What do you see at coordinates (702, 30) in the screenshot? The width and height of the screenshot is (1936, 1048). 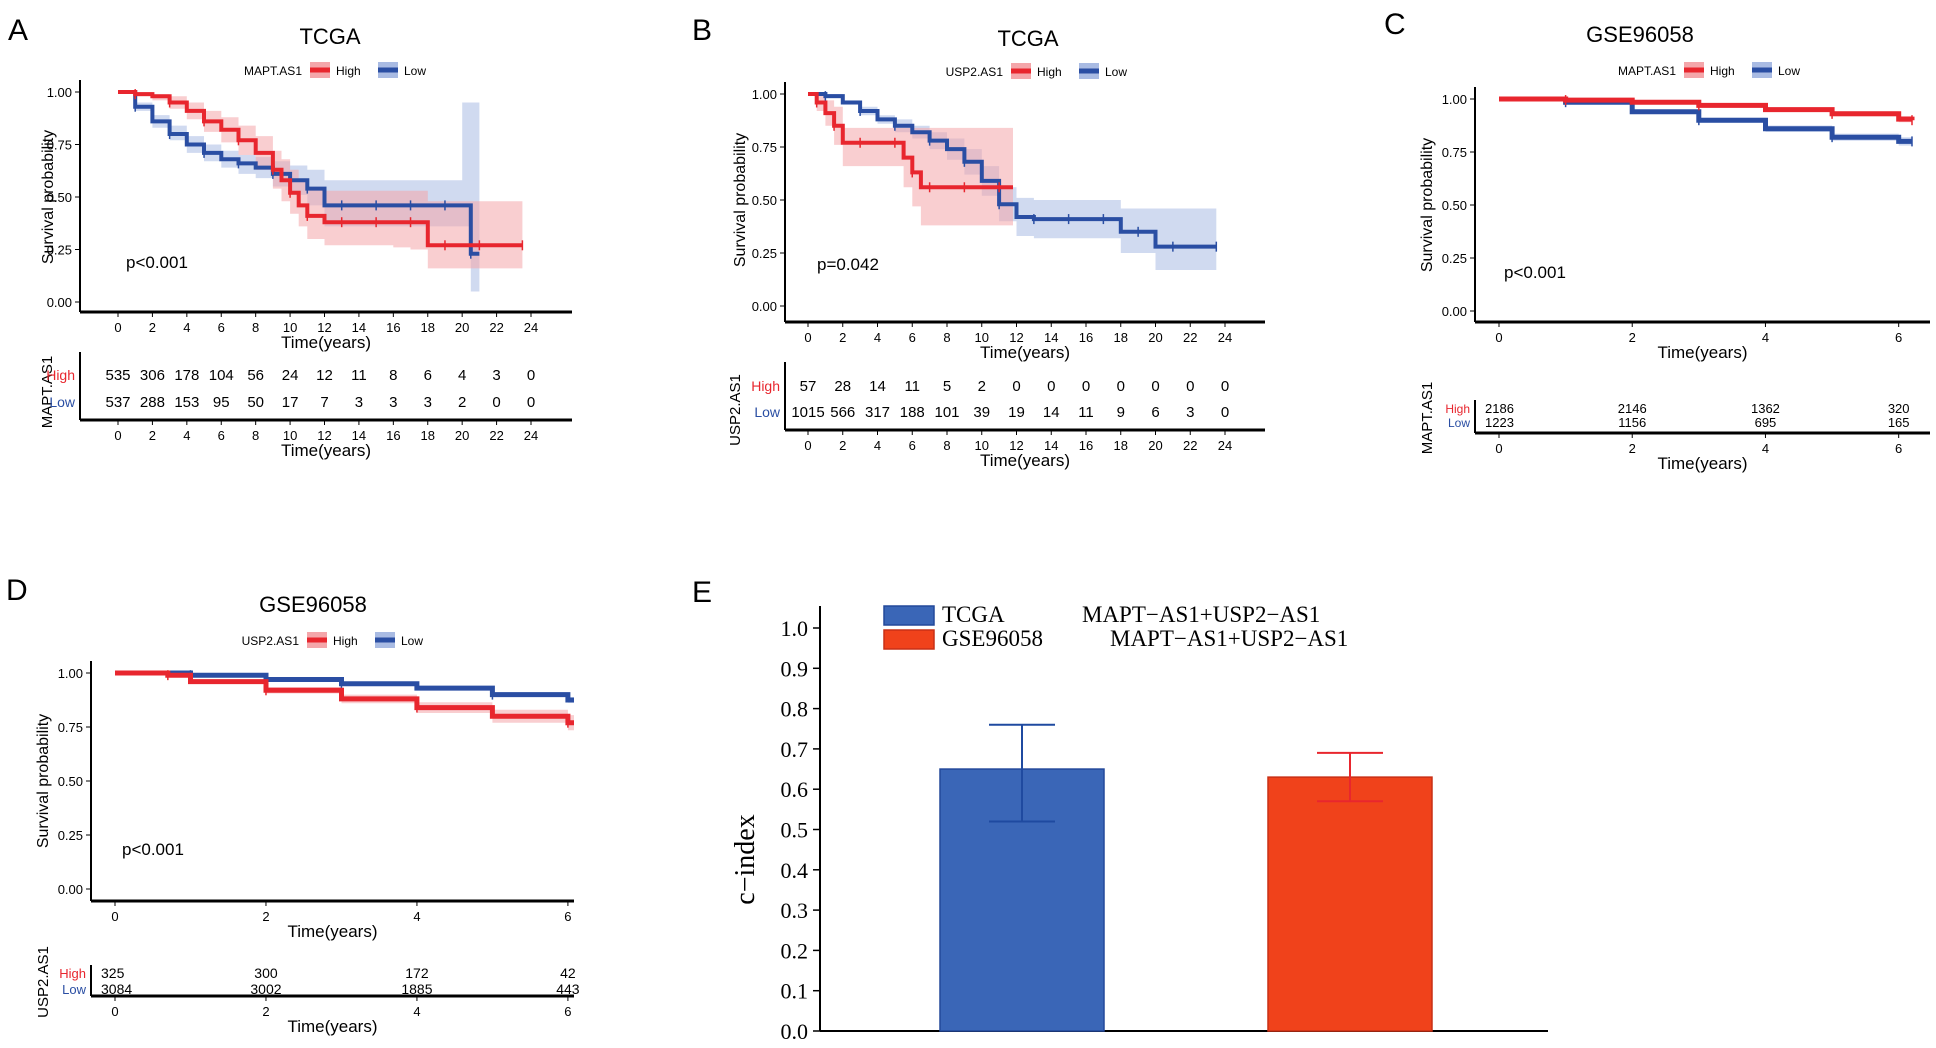 I see `panel-letter: B` at bounding box center [702, 30].